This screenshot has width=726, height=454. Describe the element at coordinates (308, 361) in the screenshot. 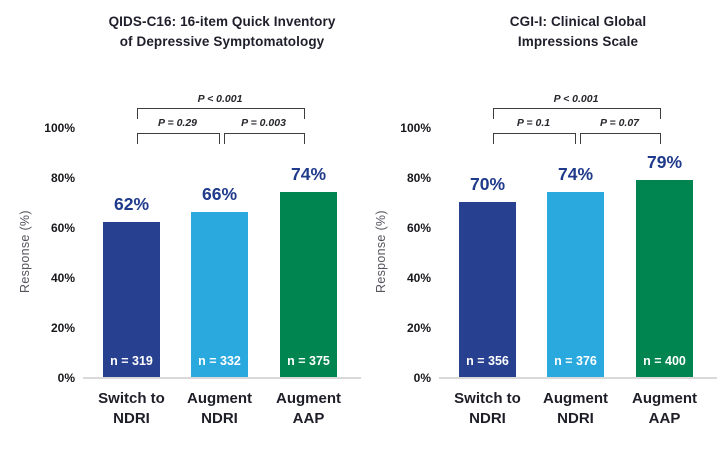

I see `sample-size-label: n = 375` at that location.